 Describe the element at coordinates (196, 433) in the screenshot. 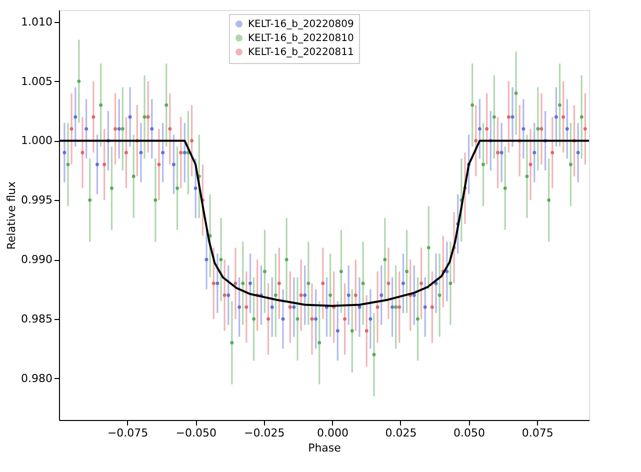

I see `x-tick-label: −0.050` at that location.